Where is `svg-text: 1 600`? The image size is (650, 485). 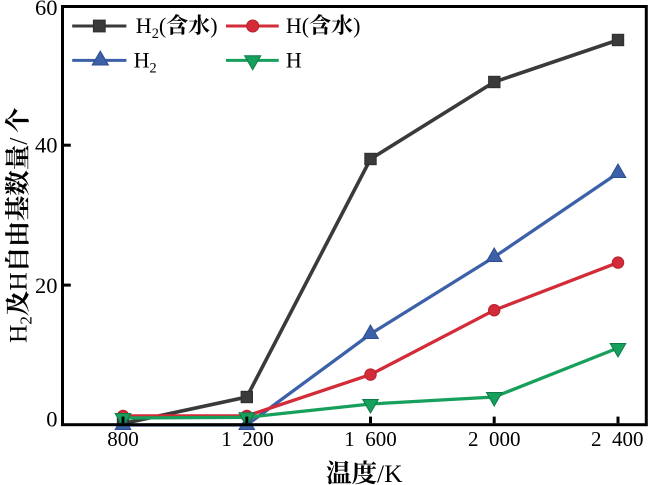
svg-text: 1 600 is located at coordinates (370, 439).